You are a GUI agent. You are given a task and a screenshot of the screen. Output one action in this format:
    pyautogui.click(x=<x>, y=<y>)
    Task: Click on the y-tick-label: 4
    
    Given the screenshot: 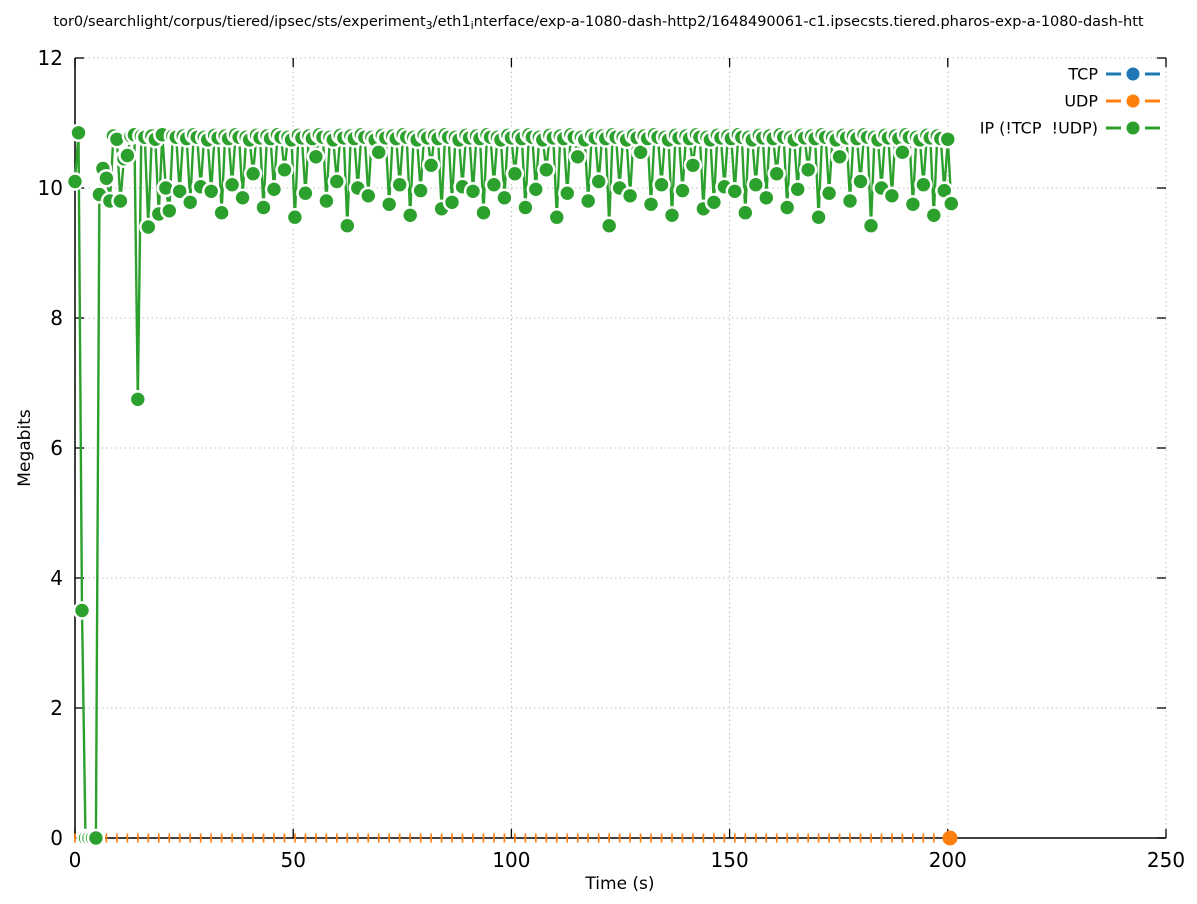 What is the action you would take?
    pyautogui.click(x=56, y=578)
    